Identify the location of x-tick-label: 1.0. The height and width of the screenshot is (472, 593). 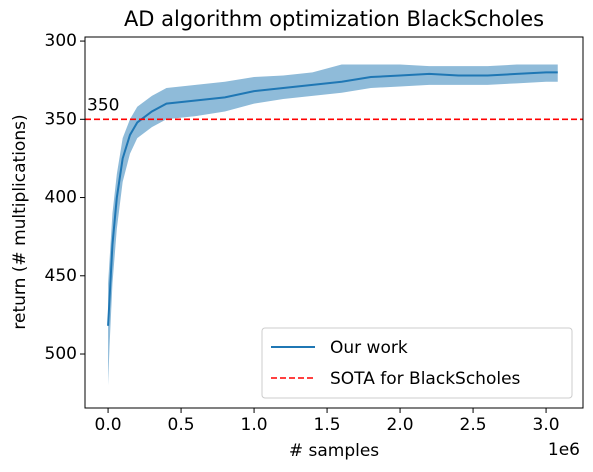
(254, 425).